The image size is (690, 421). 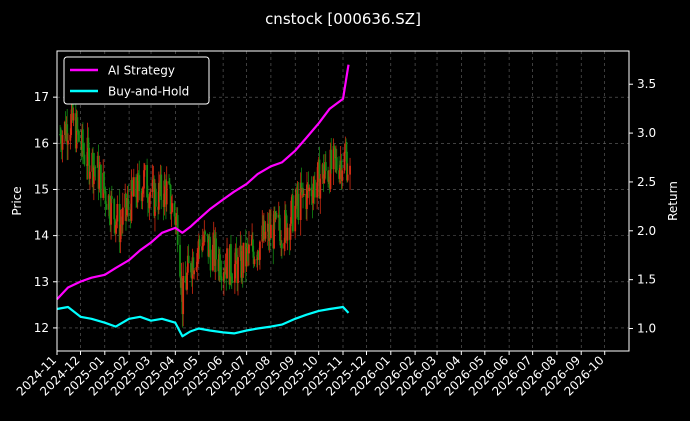 What do you see at coordinates (646, 329) in the screenshot?
I see `y2-tick-label: 1.0` at bounding box center [646, 329].